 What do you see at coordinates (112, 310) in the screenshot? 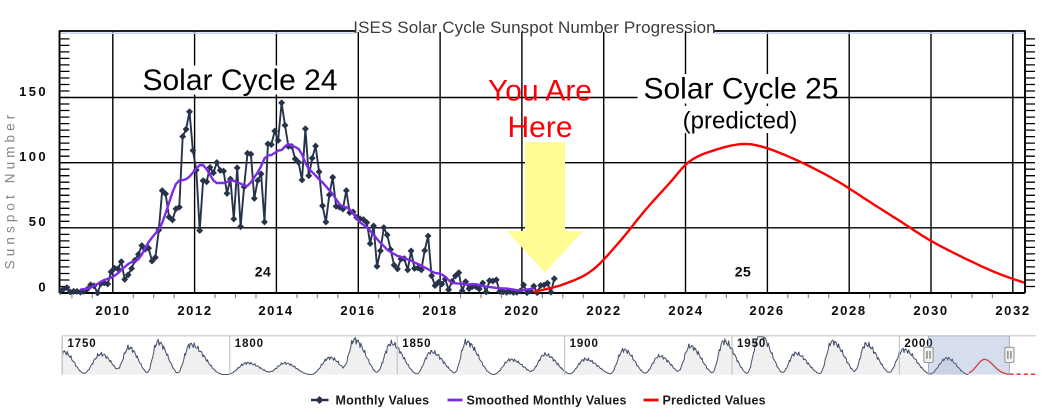
I see `svg-text: 2010` at bounding box center [112, 310].